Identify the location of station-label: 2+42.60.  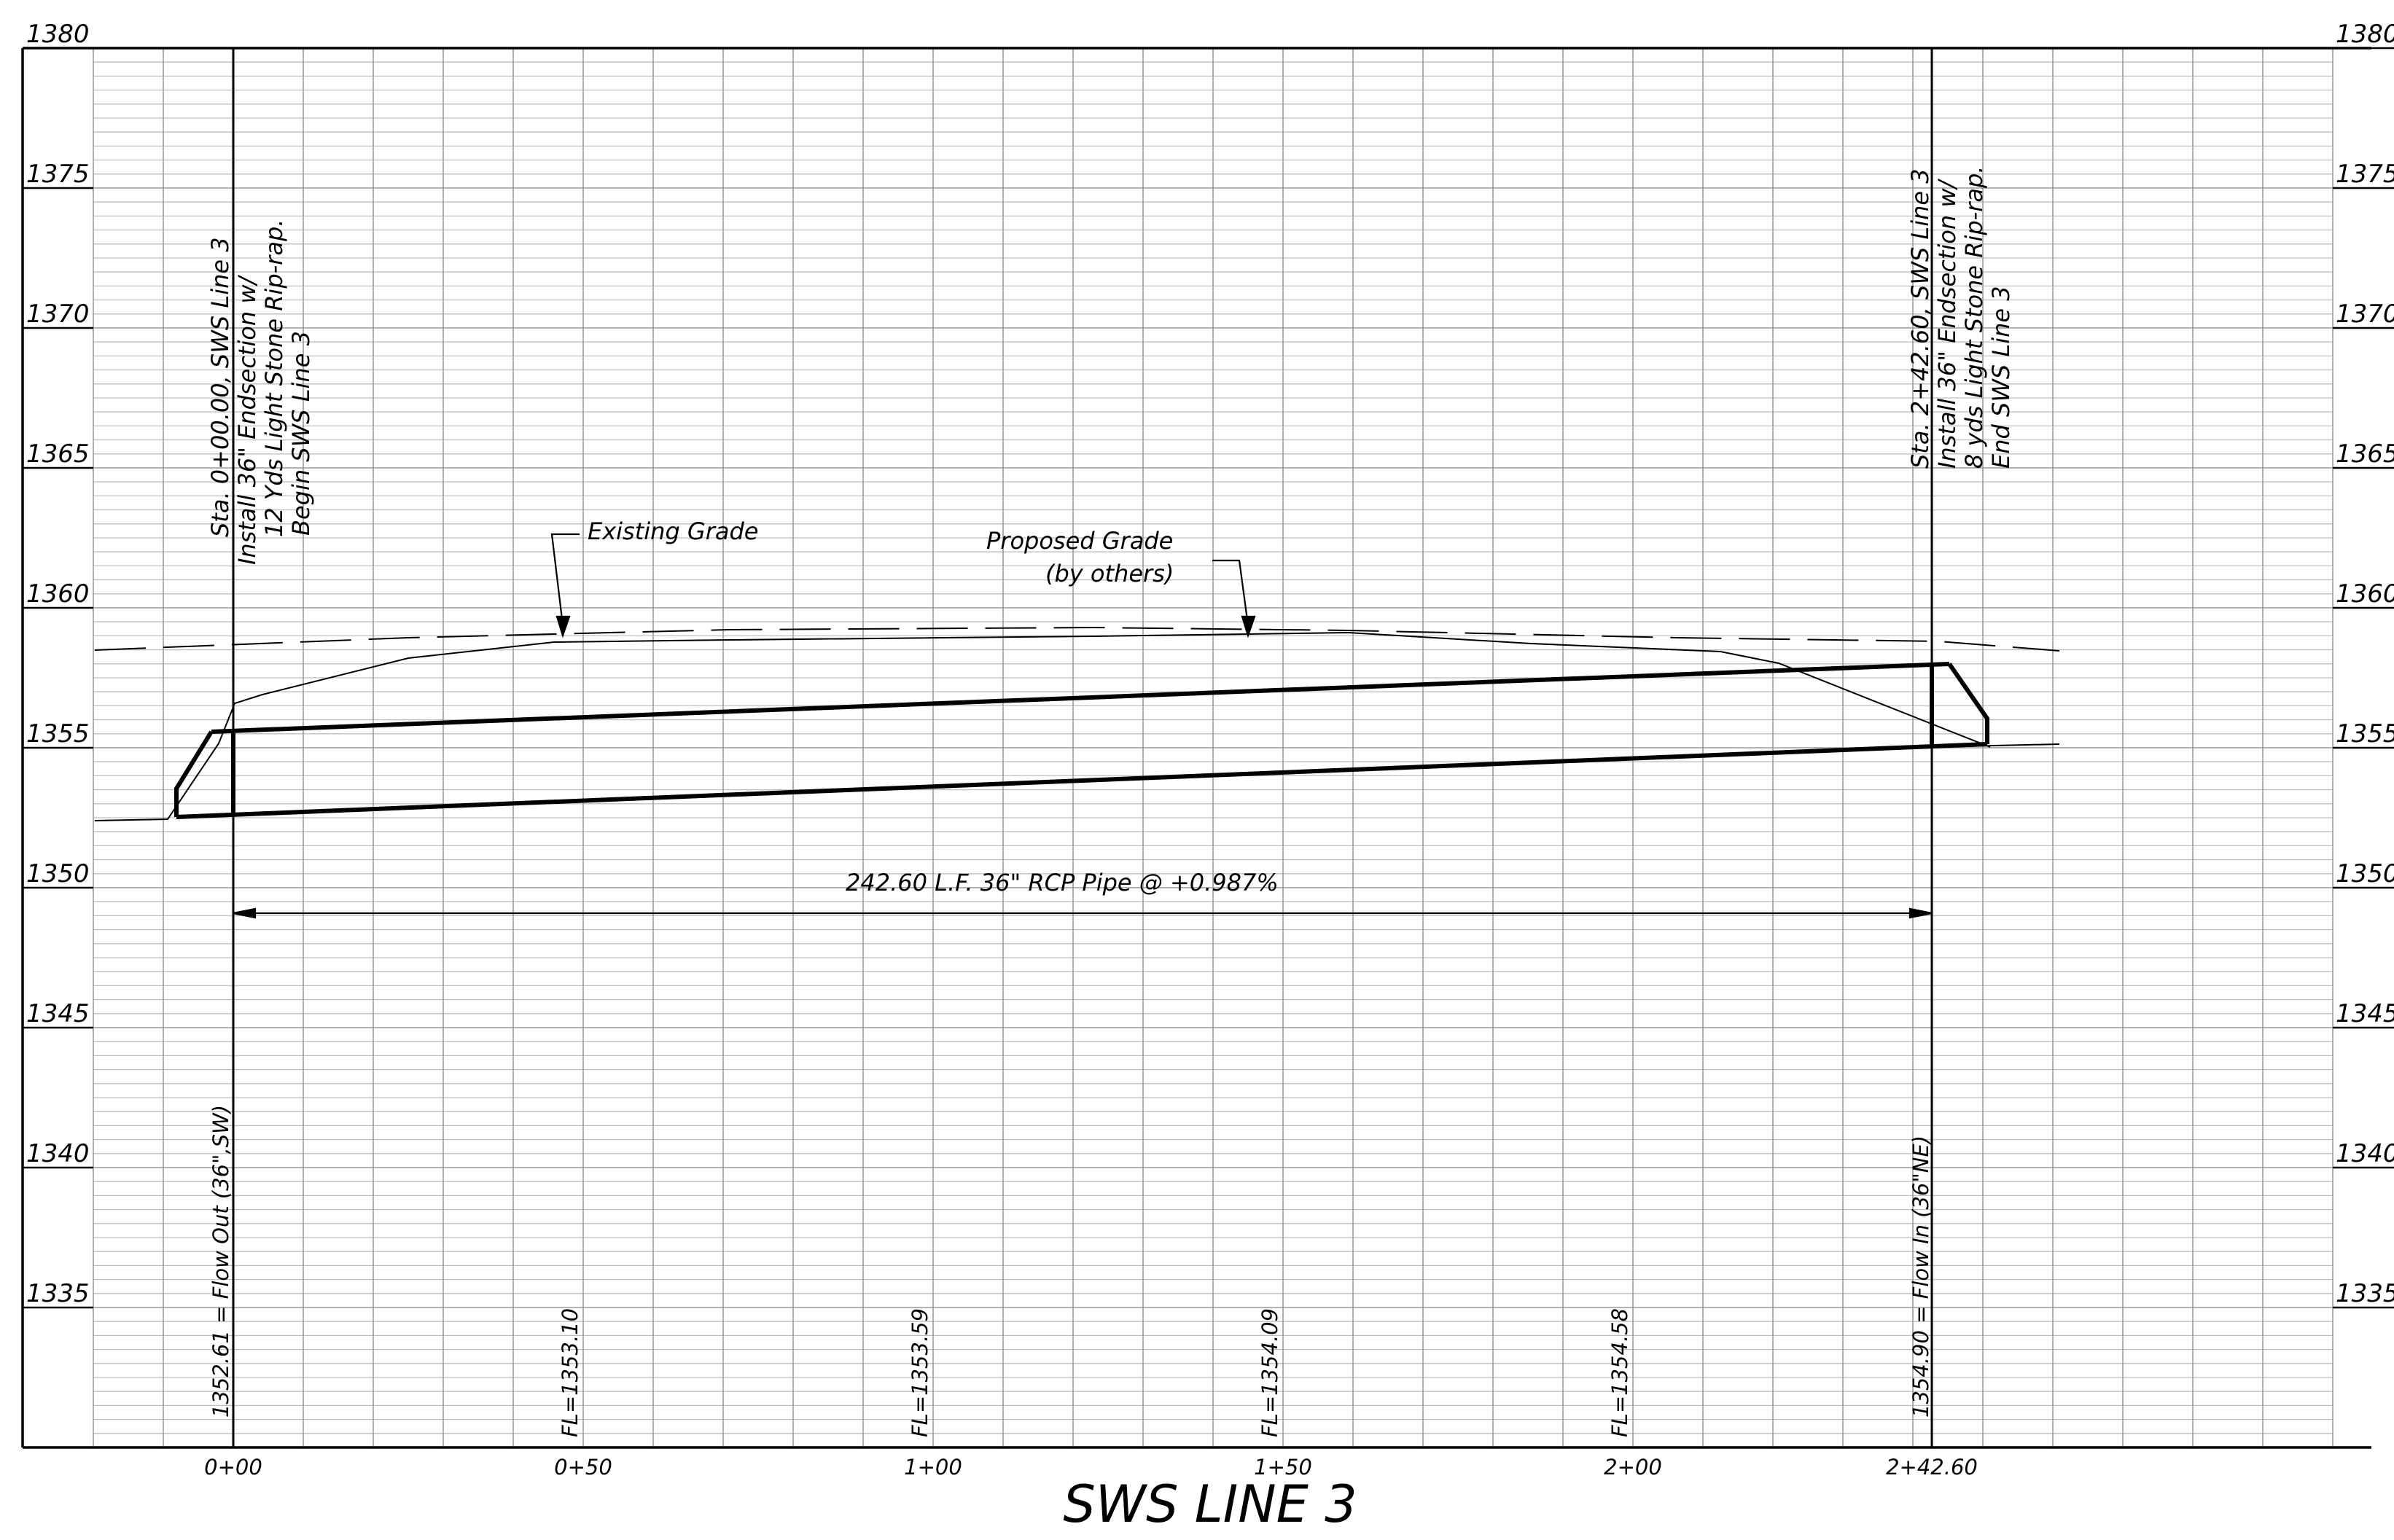
(1932, 1467).